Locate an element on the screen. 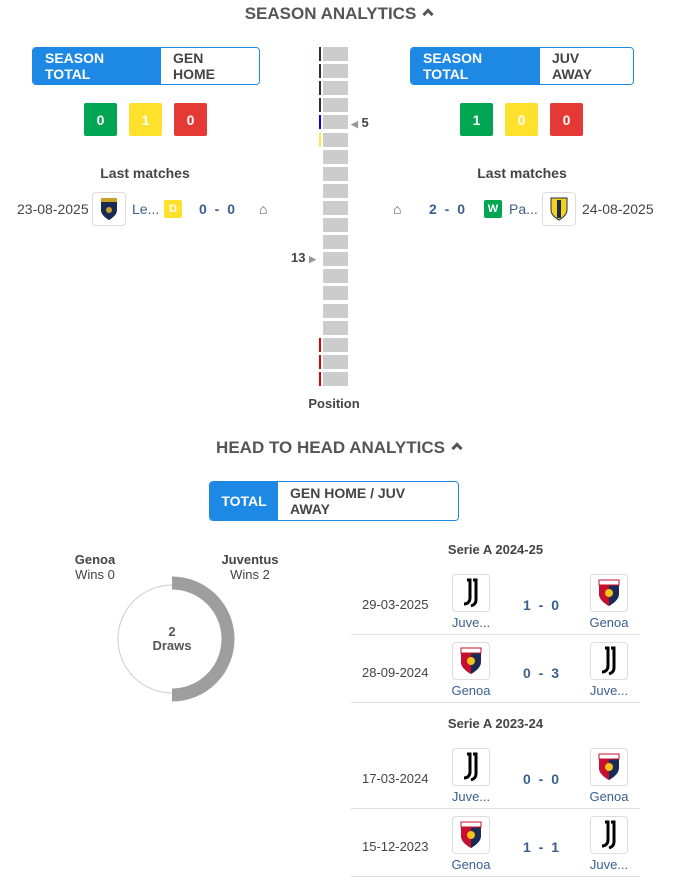  gen-position-marker: 13 ▶ is located at coordinates (304, 257).